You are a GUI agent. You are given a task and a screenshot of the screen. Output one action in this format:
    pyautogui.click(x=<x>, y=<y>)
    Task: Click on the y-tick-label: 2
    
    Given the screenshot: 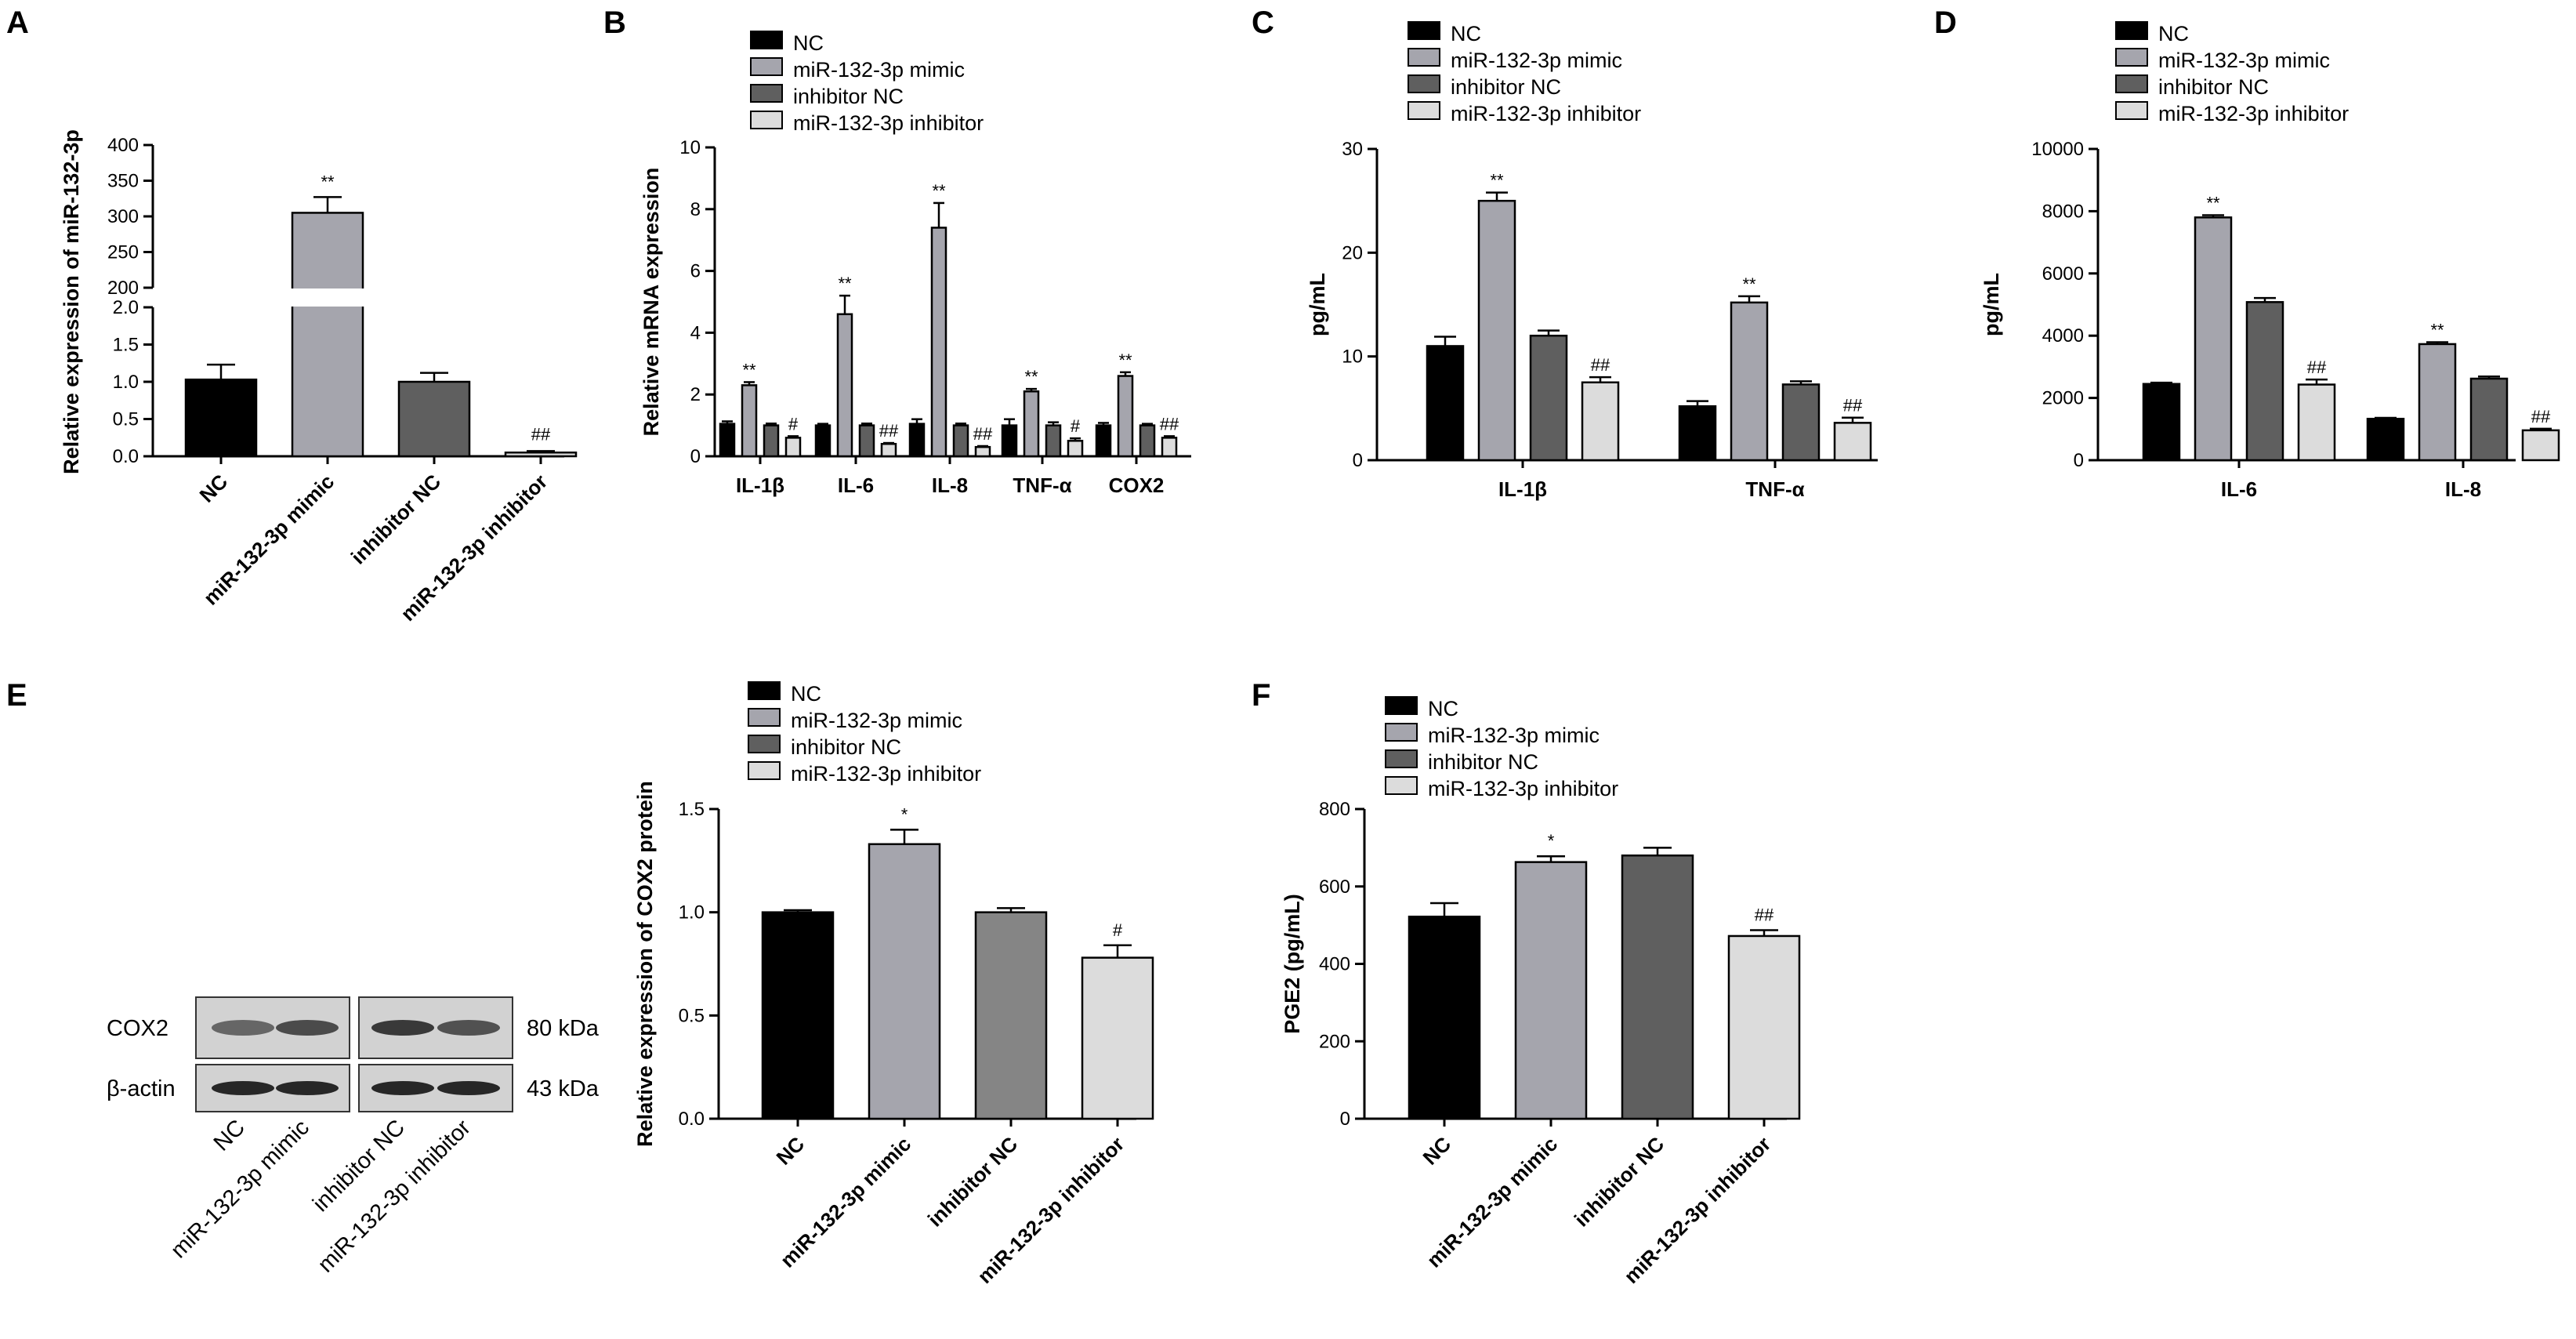 What is the action you would take?
    pyautogui.click(x=695, y=394)
    